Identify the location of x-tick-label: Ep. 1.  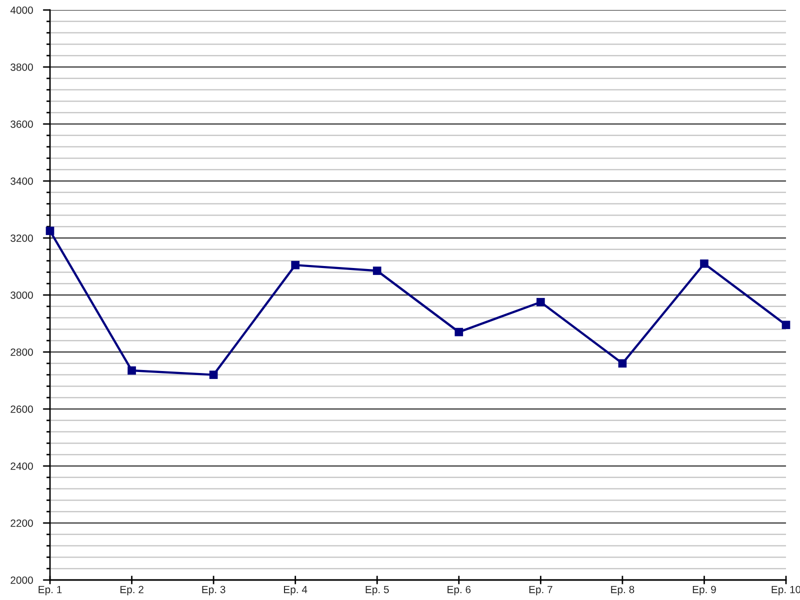
(50, 591).